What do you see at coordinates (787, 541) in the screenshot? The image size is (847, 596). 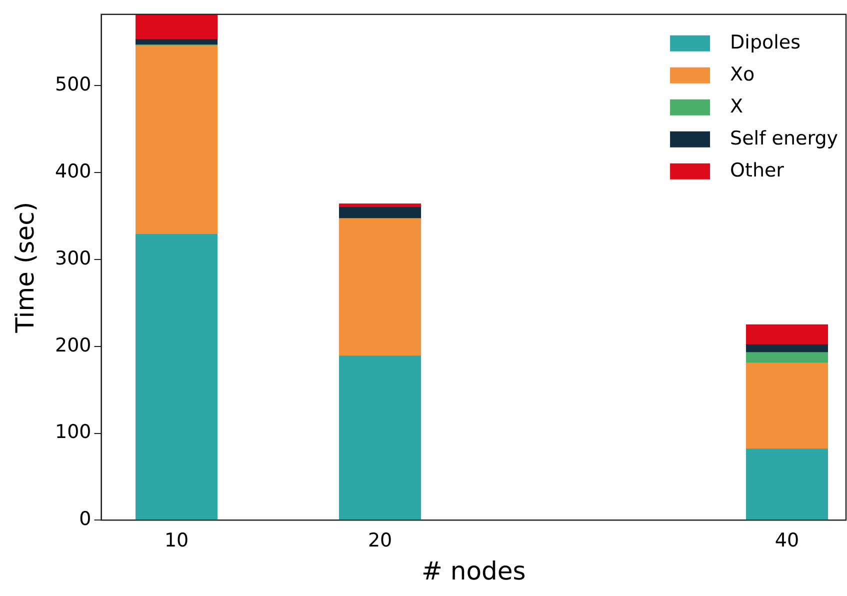 I see `x-tick-label: 40` at bounding box center [787, 541].